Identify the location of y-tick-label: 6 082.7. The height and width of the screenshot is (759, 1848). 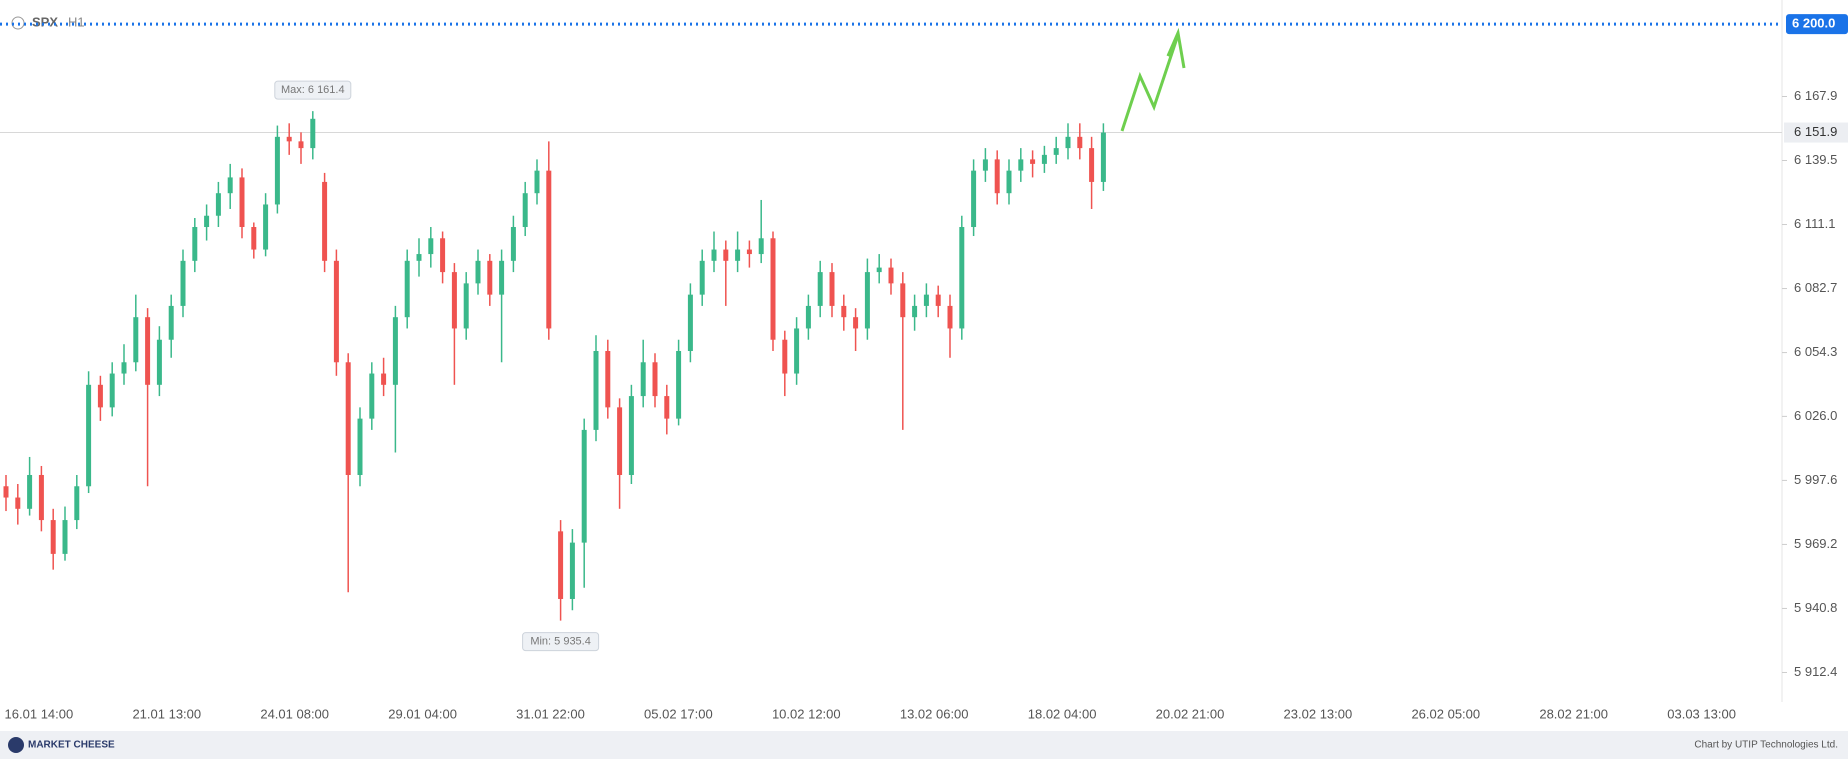
(1815, 287).